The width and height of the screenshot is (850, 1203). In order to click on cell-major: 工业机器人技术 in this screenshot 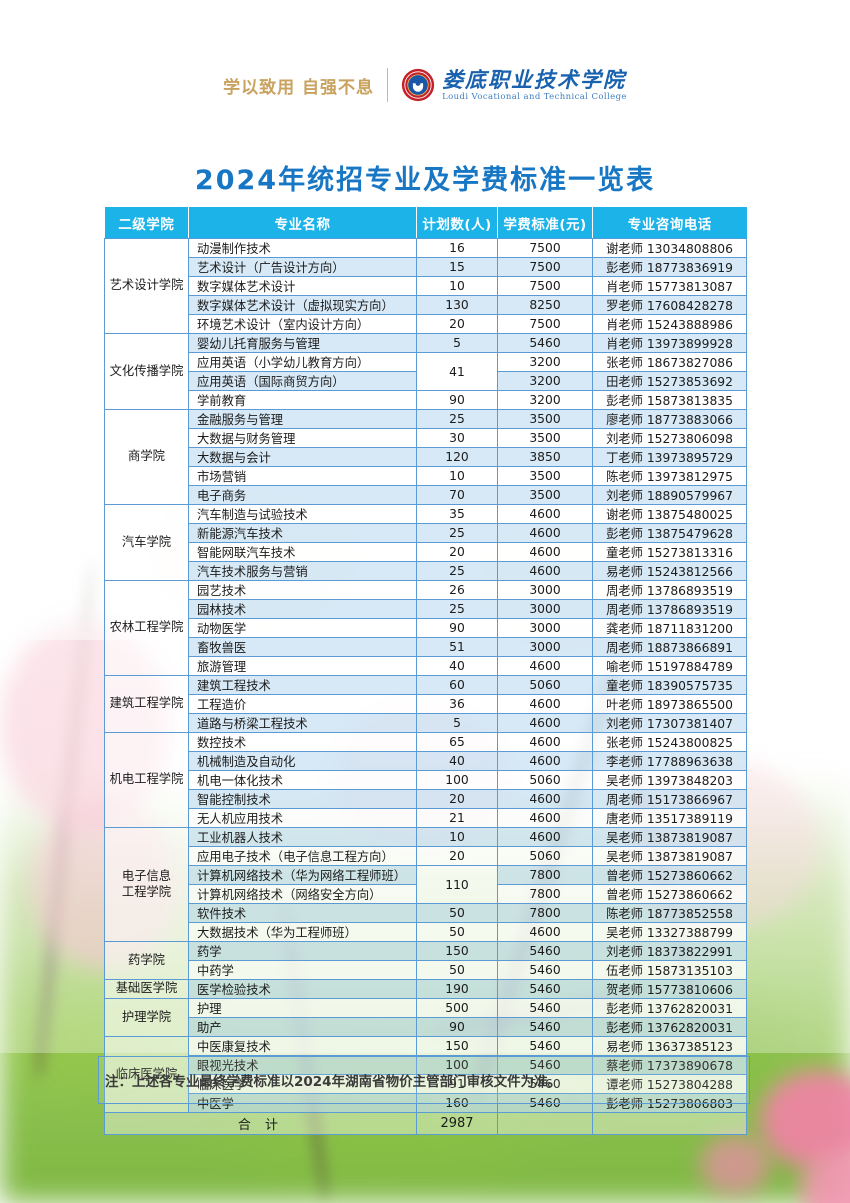, I will do `click(302, 837)`.